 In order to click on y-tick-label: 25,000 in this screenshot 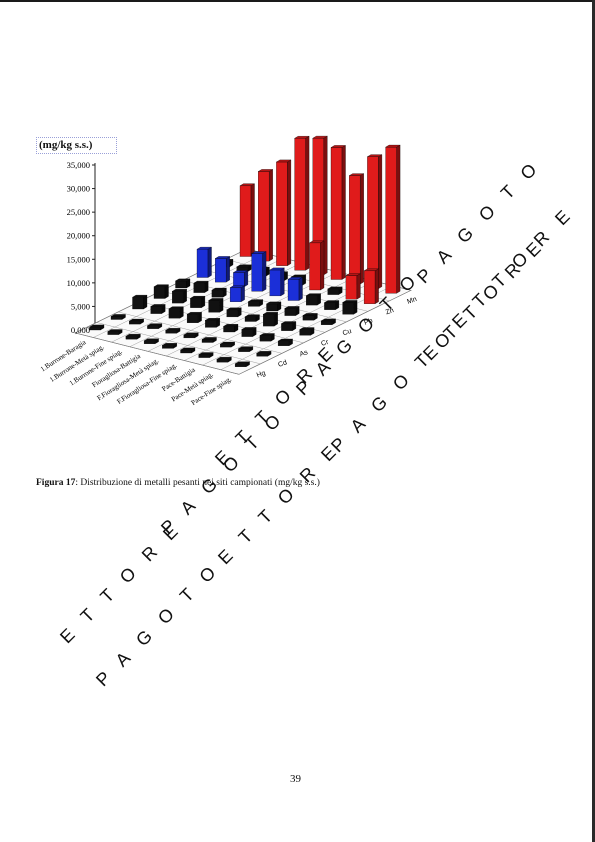, I will do `click(78, 212)`.